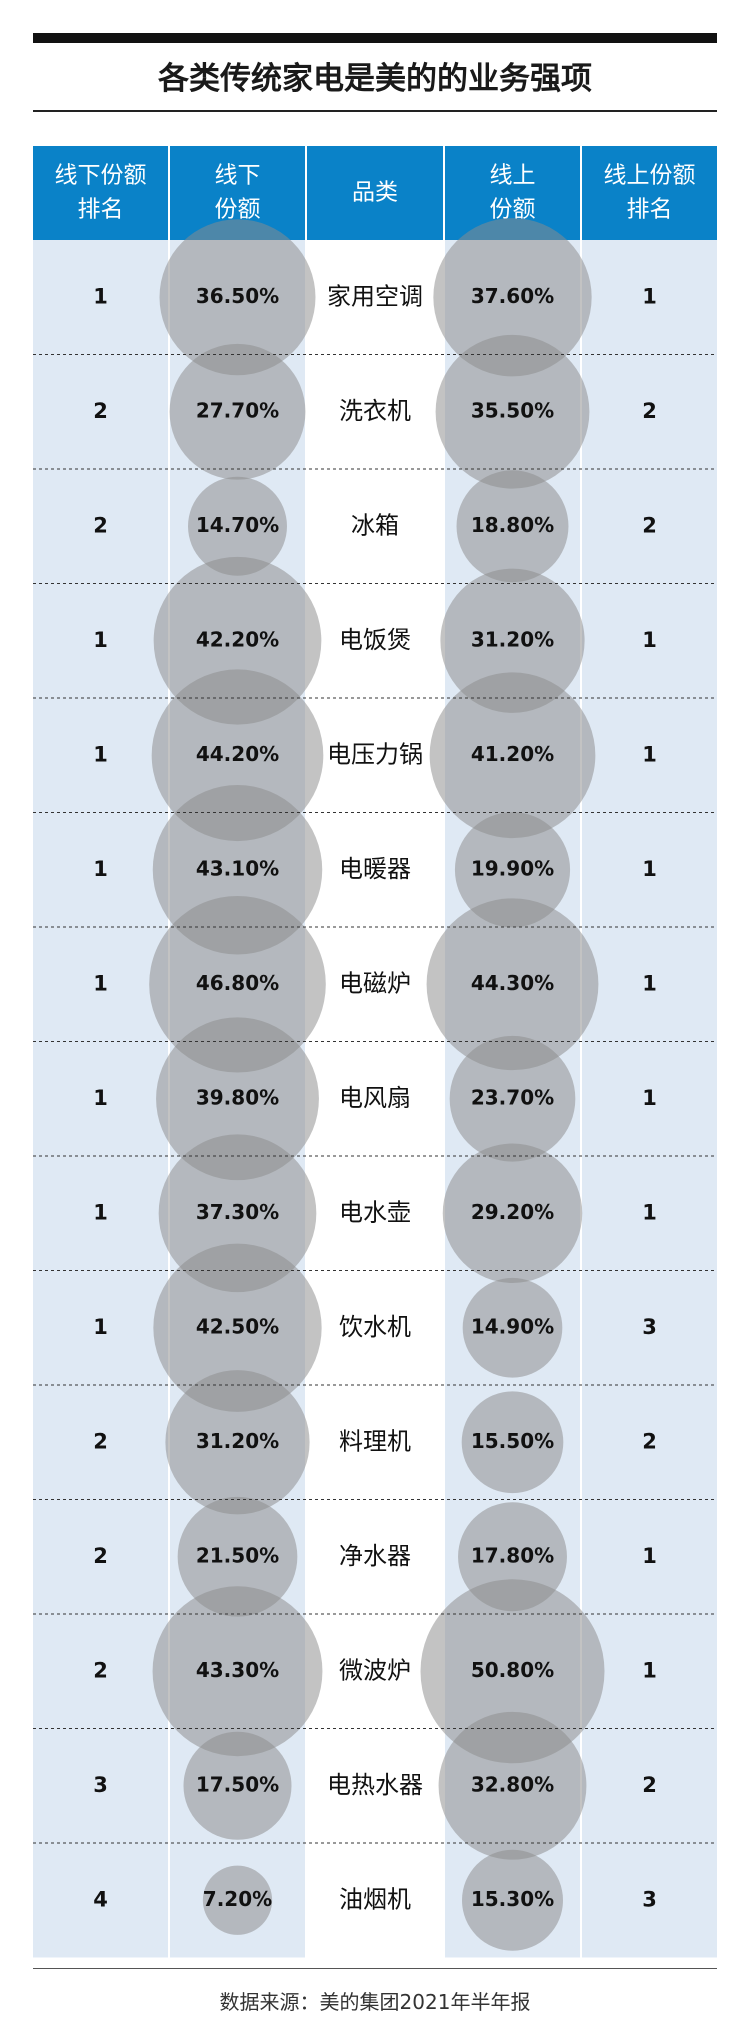 Image resolution: width=750 pixels, height=2031 pixels. Describe the element at coordinates (375, 1899) in the screenshot. I see `category-label: 油烟机` at that location.